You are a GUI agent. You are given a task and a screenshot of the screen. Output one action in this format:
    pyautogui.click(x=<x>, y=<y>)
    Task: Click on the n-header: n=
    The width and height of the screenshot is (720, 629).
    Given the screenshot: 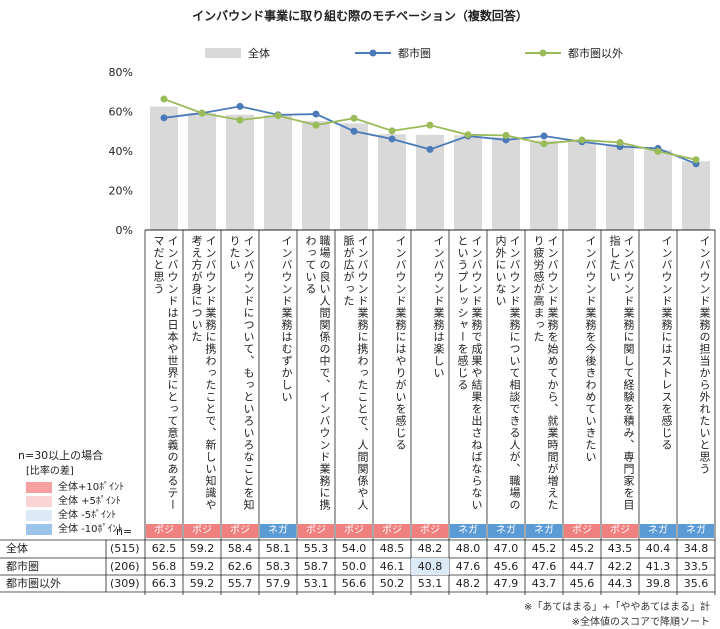 What is the action you would take?
    pyautogui.click(x=124, y=531)
    